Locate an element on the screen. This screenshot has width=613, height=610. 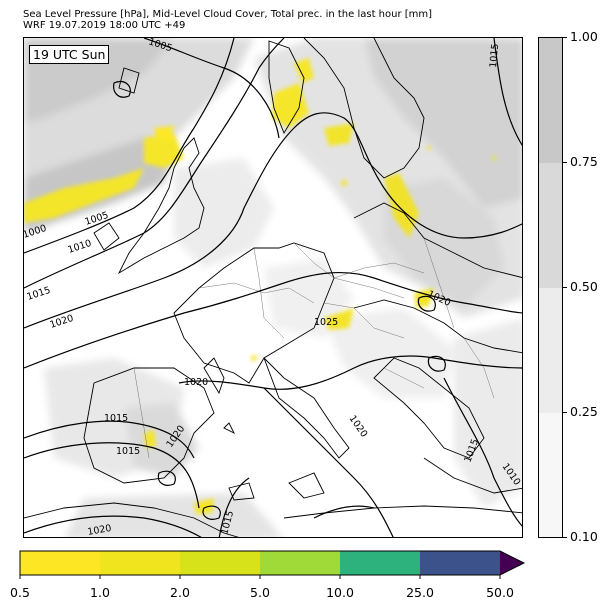
colorbar-tick-label: 0.75 is located at coordinates (584, 161).